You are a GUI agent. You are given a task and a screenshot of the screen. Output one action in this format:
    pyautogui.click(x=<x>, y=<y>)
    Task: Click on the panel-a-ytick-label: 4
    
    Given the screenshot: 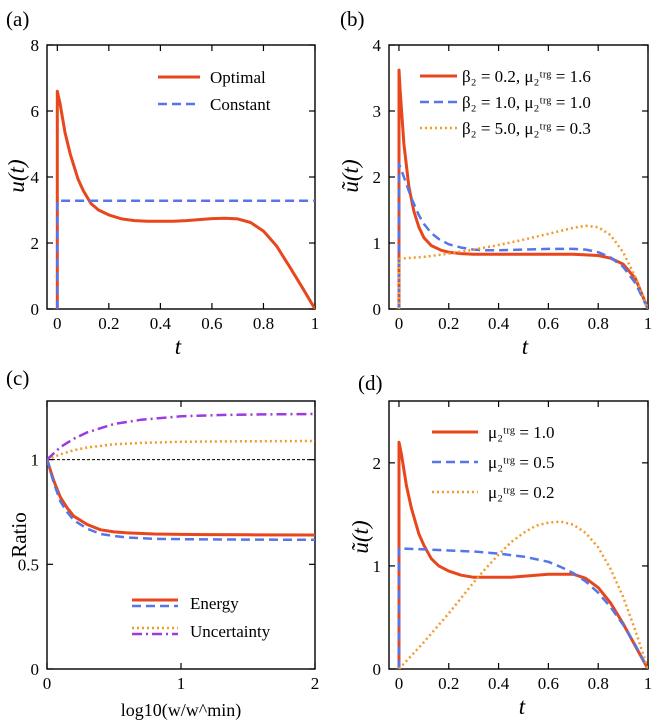 What is the action you would take?
    pyautogui.click(x=35, y=177)
    